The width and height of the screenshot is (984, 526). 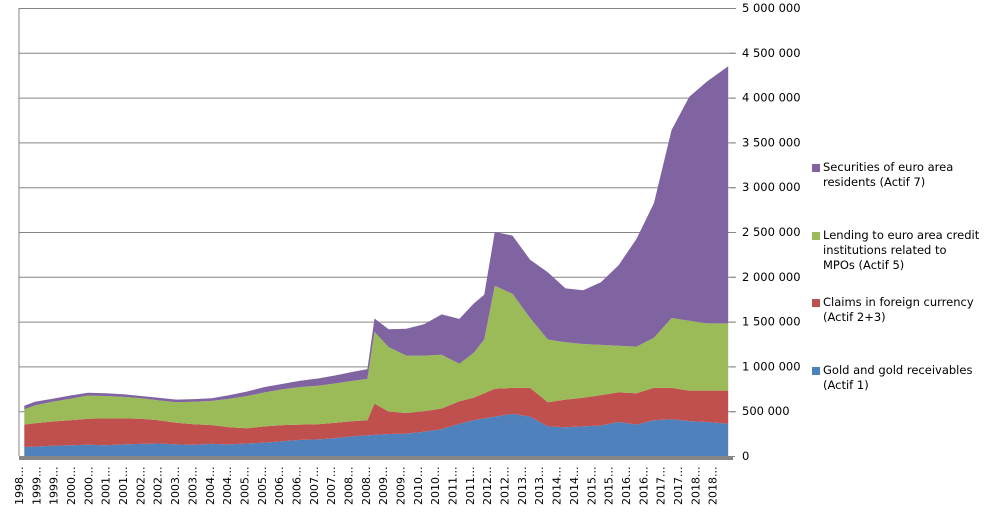 What do you see at coordinates (771, 98) in the screenshot?
I see `y-tick-label: 4 000 000` at bounding box center [771, 98].